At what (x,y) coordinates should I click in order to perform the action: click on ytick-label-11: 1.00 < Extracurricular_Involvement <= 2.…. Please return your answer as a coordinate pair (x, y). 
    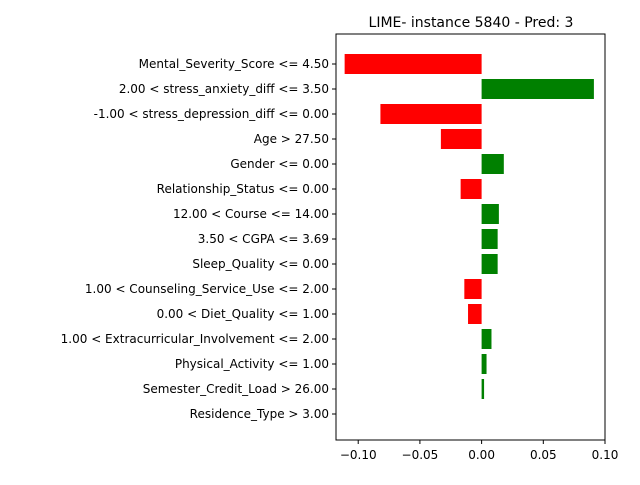
    Looking at the image, I should click on (195, 339).